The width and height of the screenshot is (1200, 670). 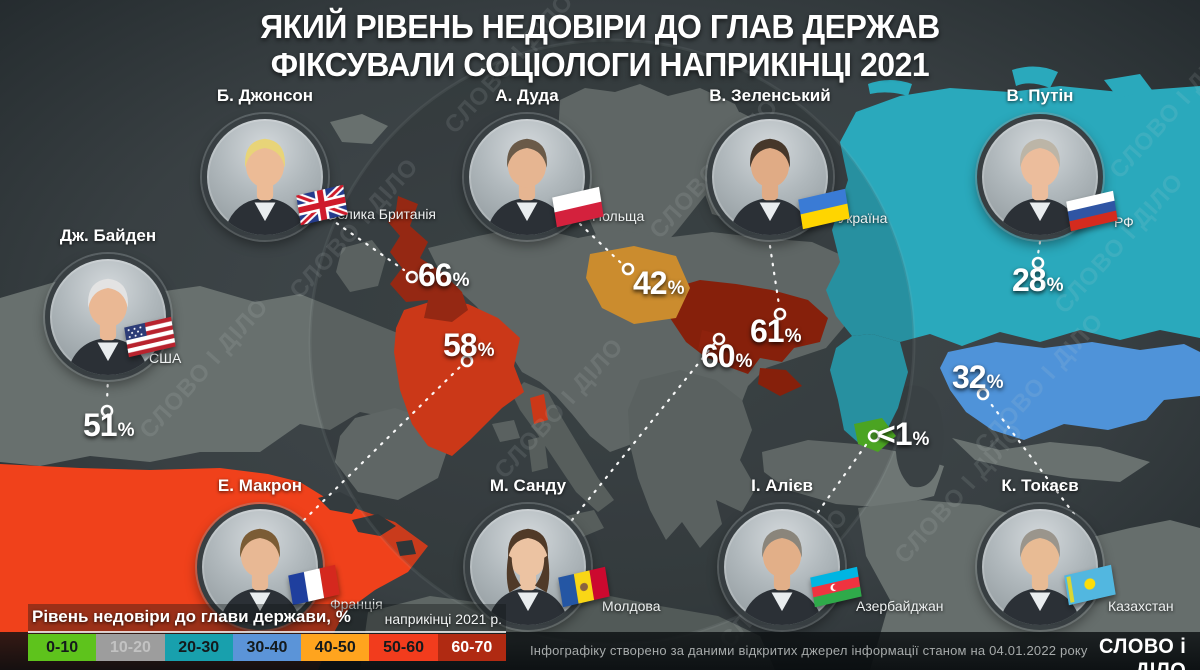 What do you see at coordinates (356, 604) in the screenshot?
I see `country-label: Франція` at bounding box center [356, 604].